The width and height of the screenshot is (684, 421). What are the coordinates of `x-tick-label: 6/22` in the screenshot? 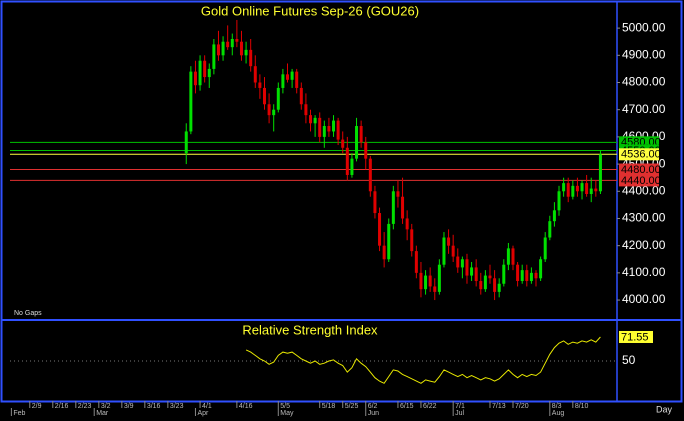 It's located at (430, 406).